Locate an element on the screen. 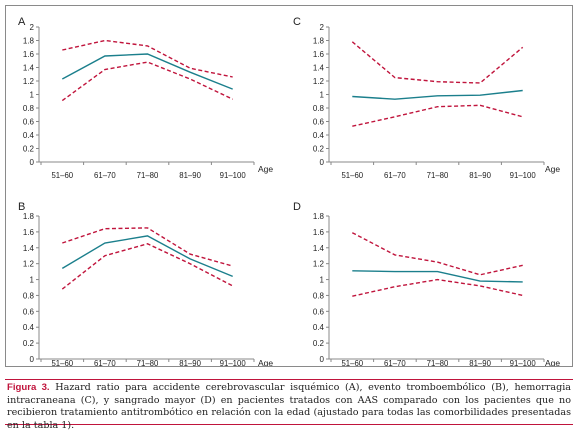 Image resolution: width=579 pixels, height=432 pixels. caption-label: Figura 3. is located at coordinates (28, 387).